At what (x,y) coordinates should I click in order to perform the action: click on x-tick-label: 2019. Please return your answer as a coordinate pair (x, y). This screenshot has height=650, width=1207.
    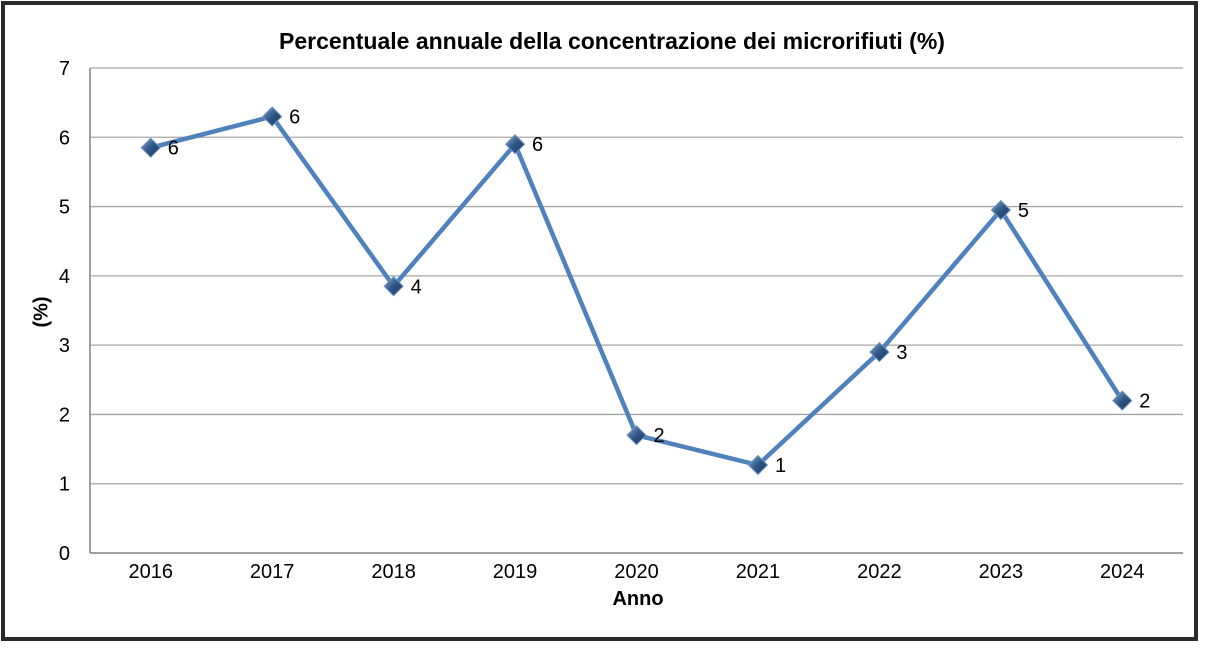
    Looking at the image, I should click on (515, 572).